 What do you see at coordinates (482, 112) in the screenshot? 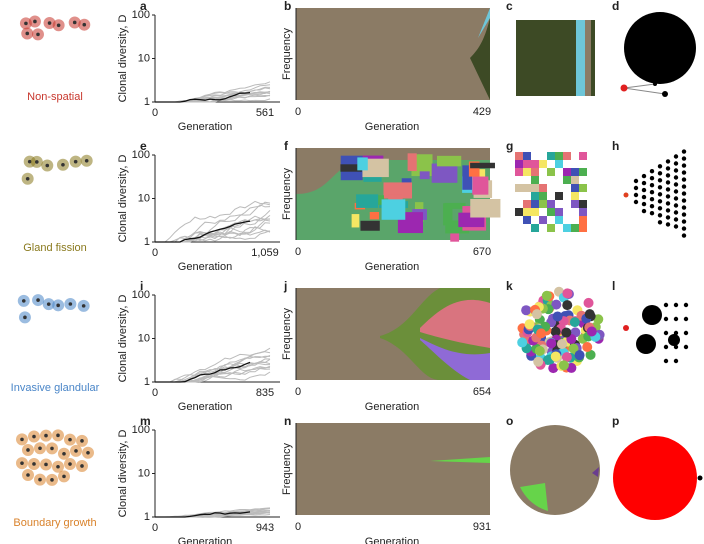
I see `x-tick-label: 429` at bounding box center [482, 112].